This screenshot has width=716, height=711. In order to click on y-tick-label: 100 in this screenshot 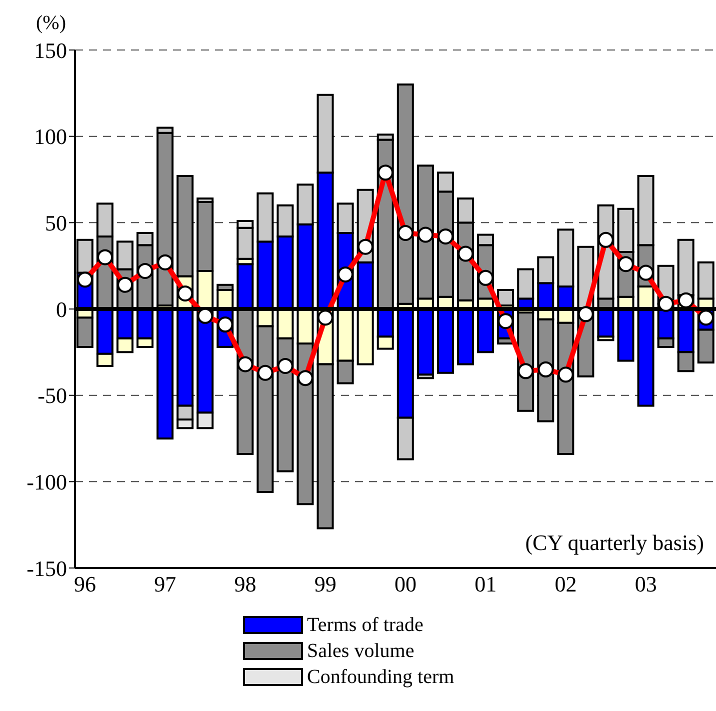, I will do `click(50, 137)`.